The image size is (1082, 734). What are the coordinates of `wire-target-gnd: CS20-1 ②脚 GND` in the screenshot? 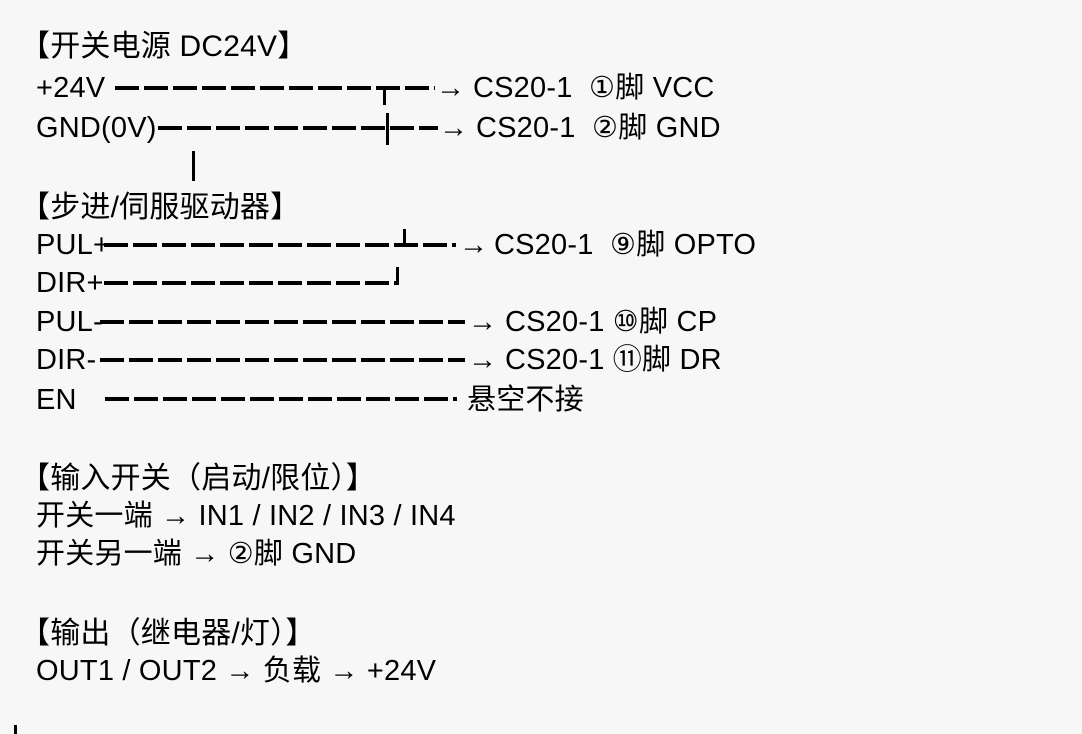 It's located at (598, 128).